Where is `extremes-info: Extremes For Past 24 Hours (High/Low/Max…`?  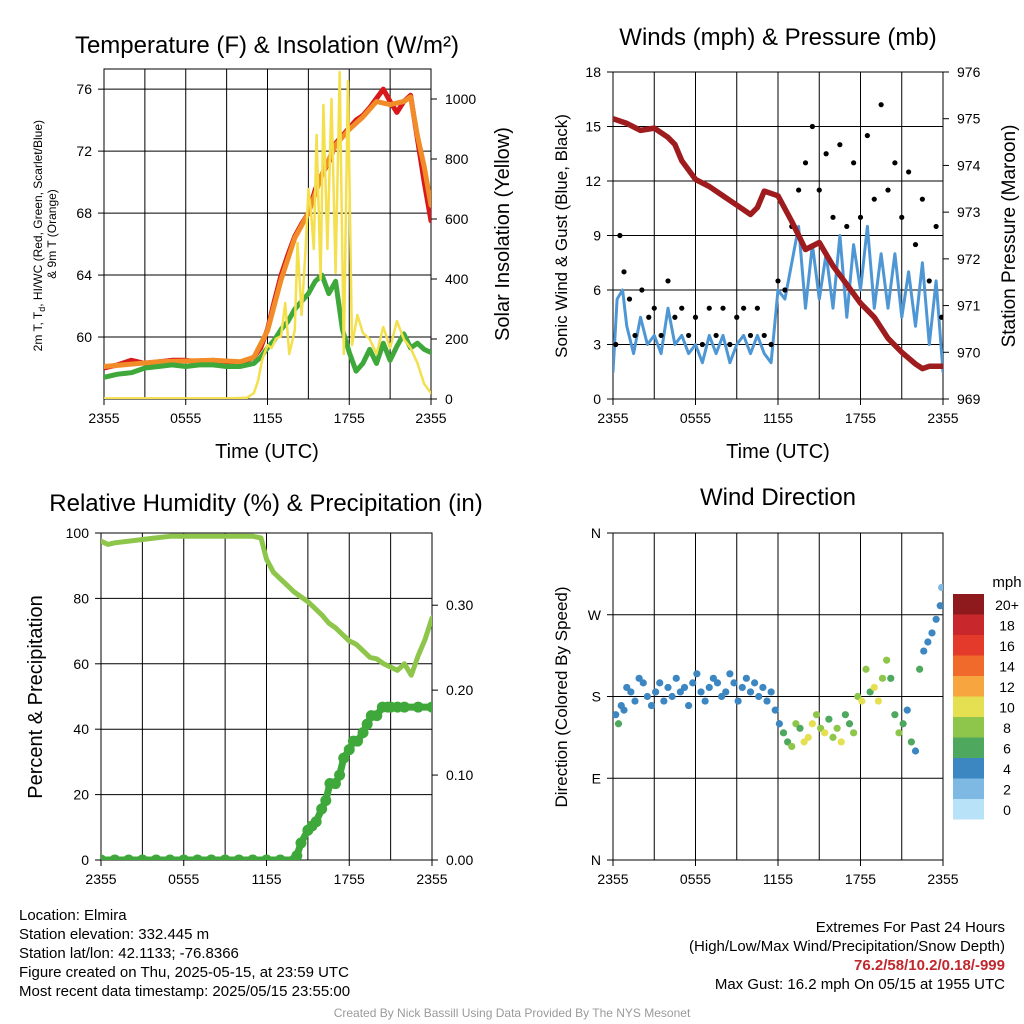 extremes-info: Extremes For Past 24 Hours (High/Low/Max… is located at coordinates (847, 956).